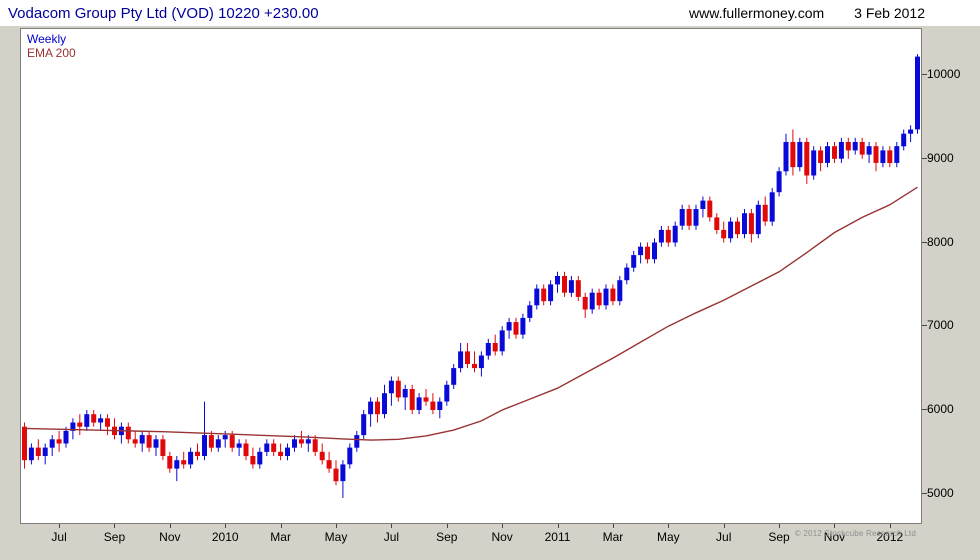 Image resolution: width=980 pixels, height=560 pixels. Describe the element at coordinates (940, 157) in the screenshot. I see `y-axis-label: 9000` at that location.